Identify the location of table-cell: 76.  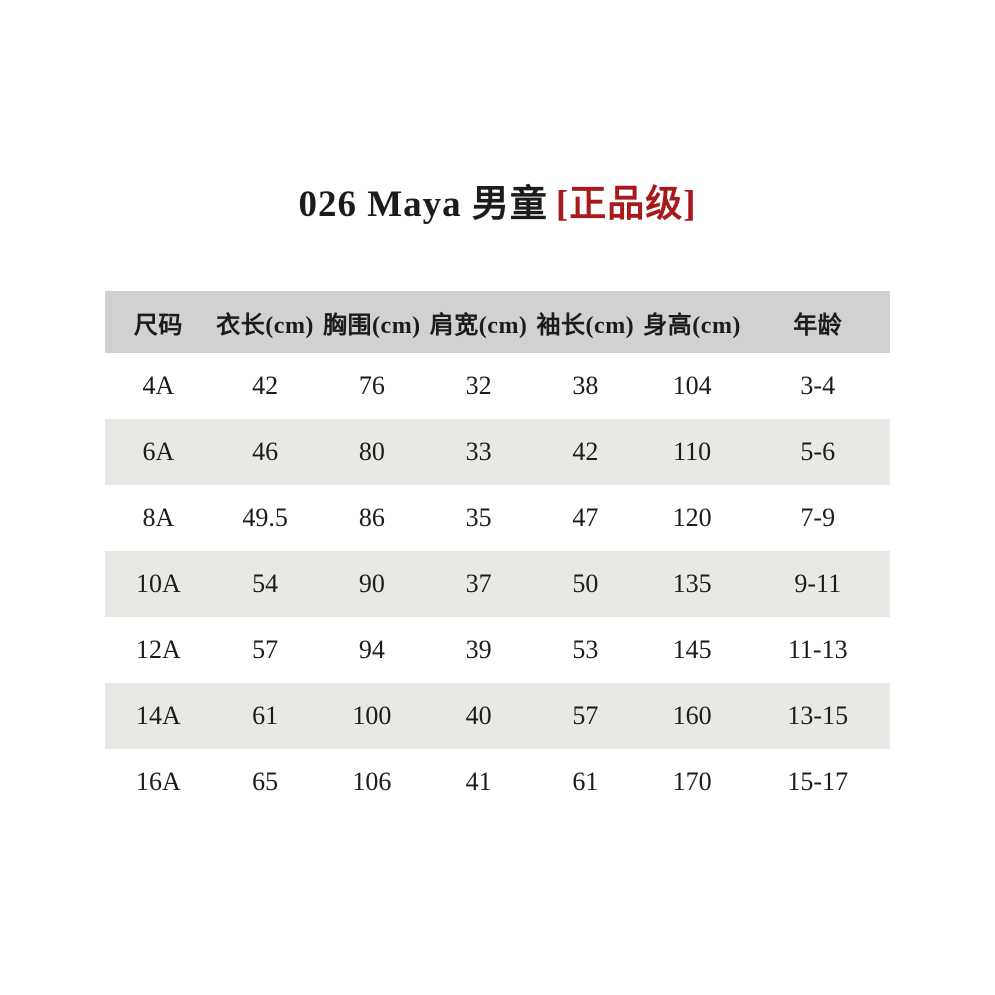
(371, 385).